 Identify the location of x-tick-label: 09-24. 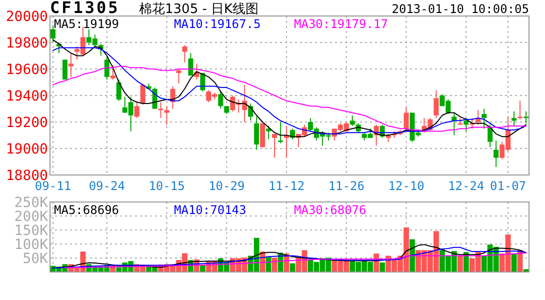
(106, 186).